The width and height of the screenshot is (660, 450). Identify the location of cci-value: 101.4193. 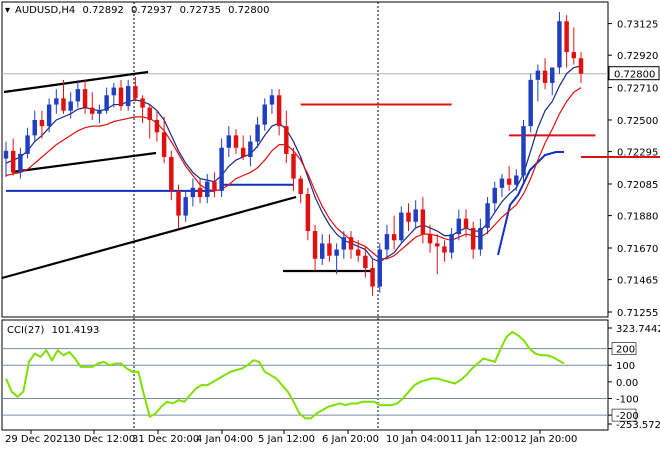
(76, 330).